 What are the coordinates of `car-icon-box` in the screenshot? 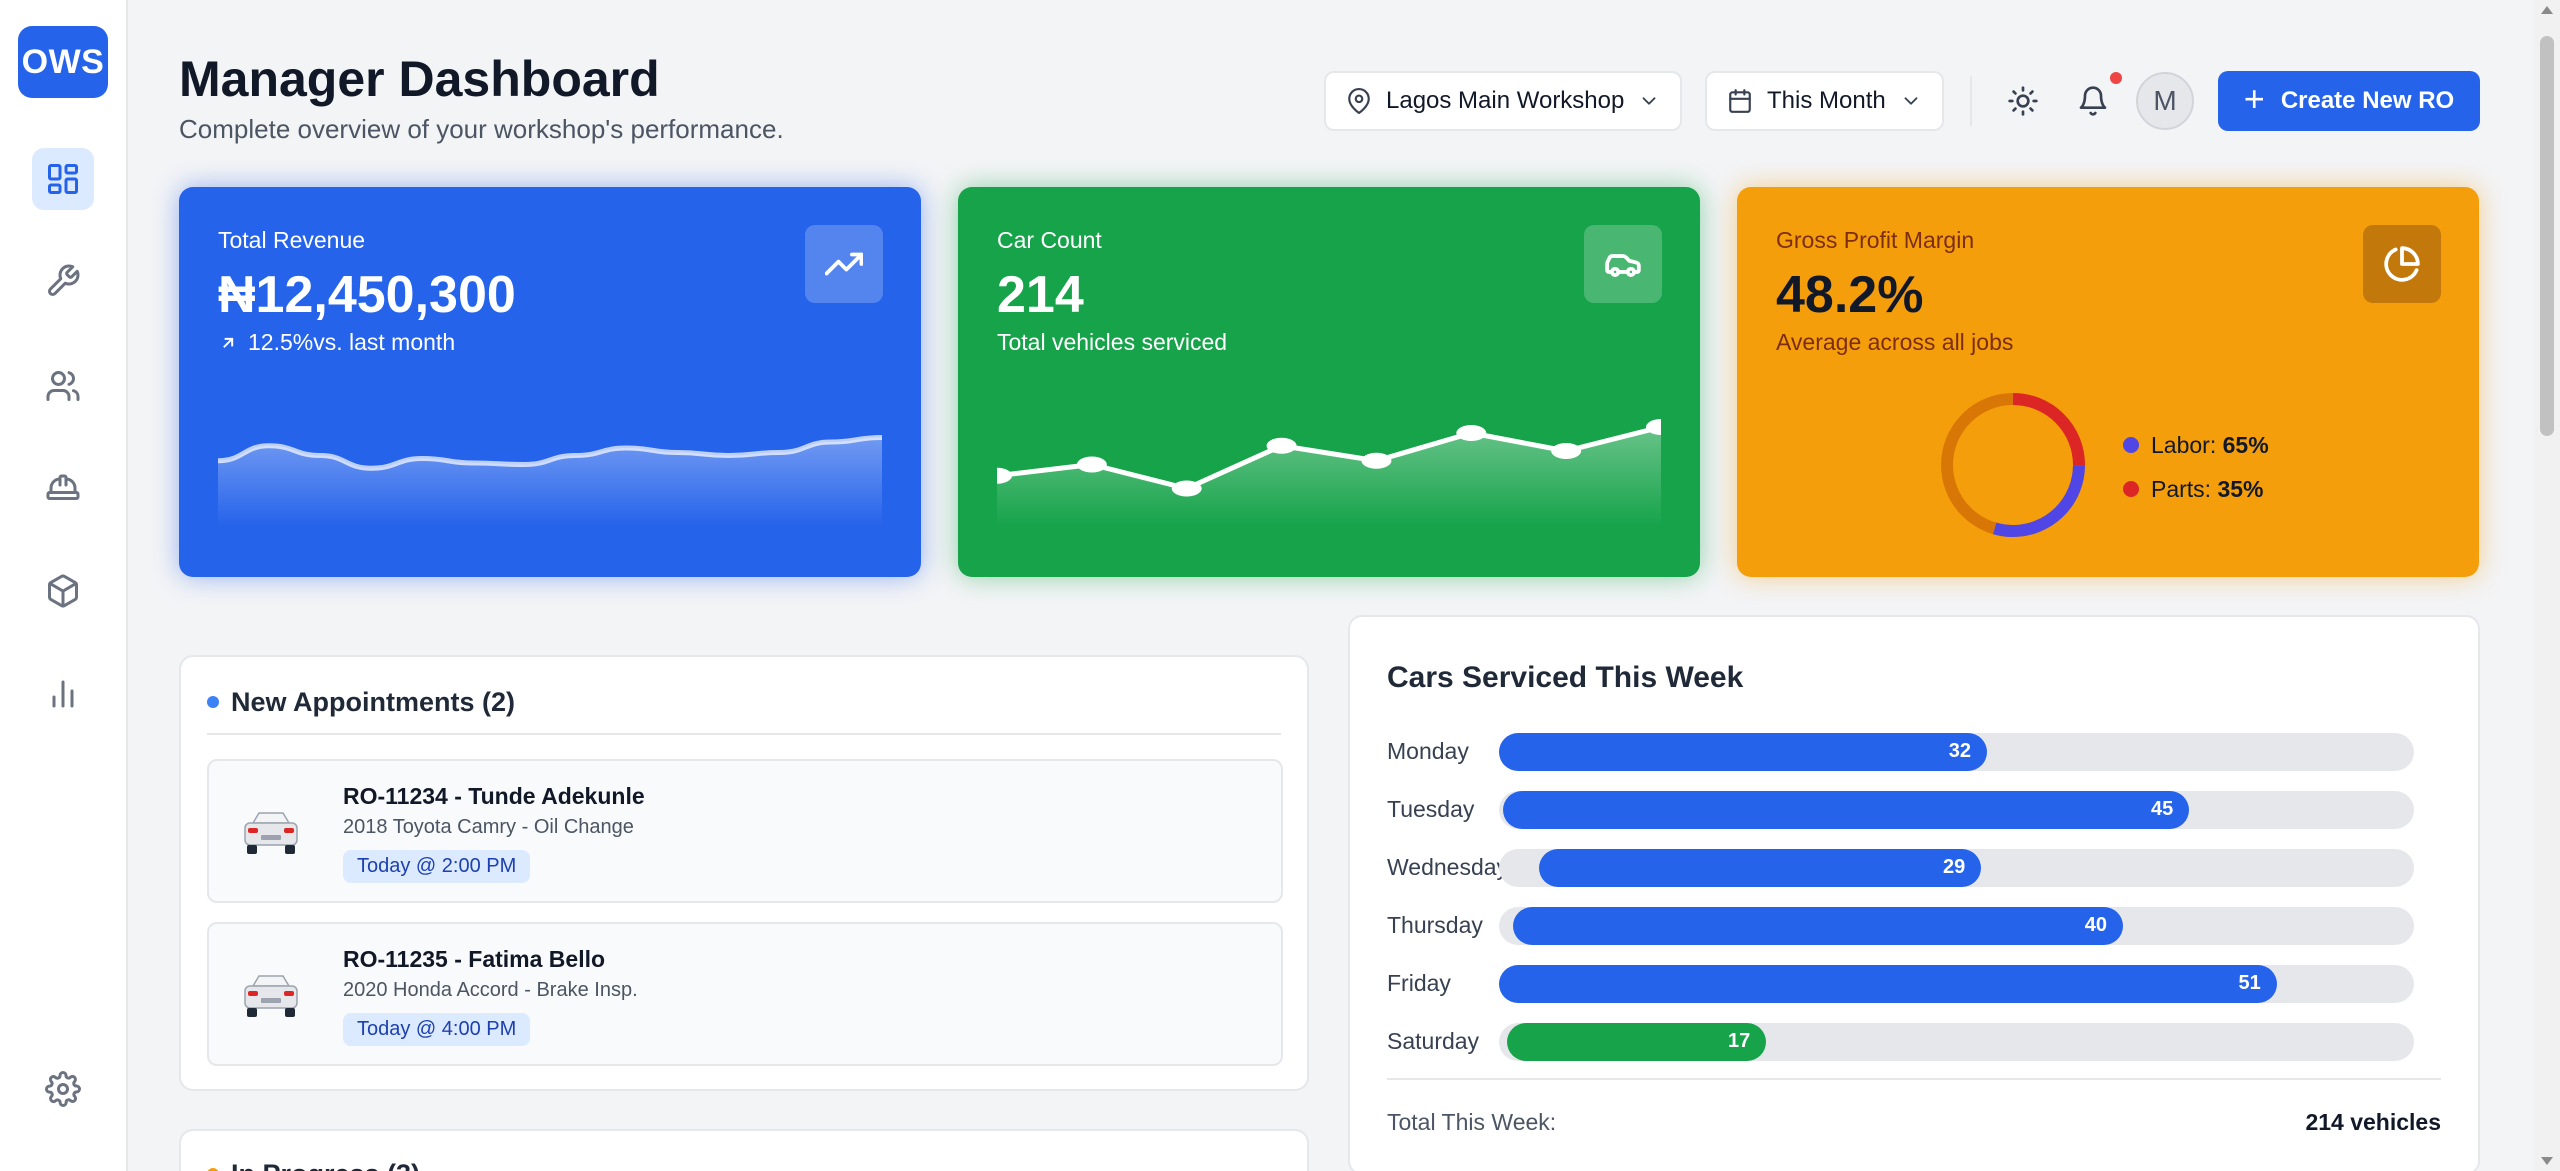 It's located at (1623, 264).